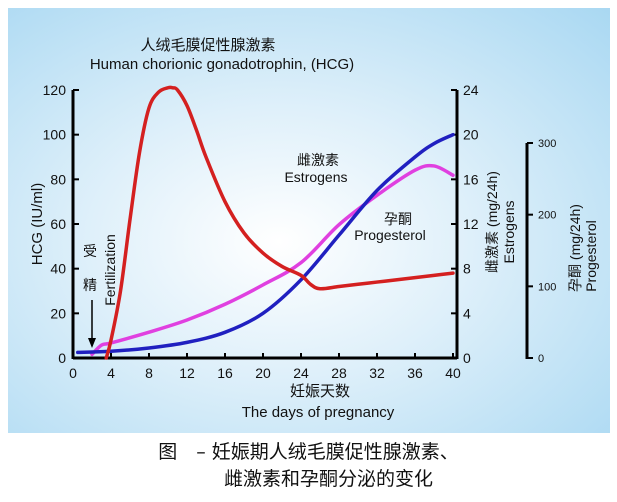 The width and height of the screenshot is (617, 502). What do you see at coordinates (547, 216) in the screenshot?
I see `progesterone-tick-label: 200` at bounding box center [547, 216].